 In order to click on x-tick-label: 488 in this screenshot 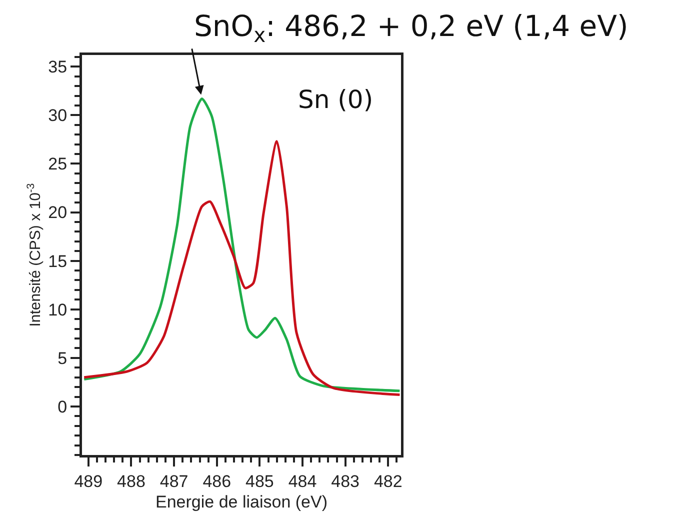, I will do `click(131, 481)`.